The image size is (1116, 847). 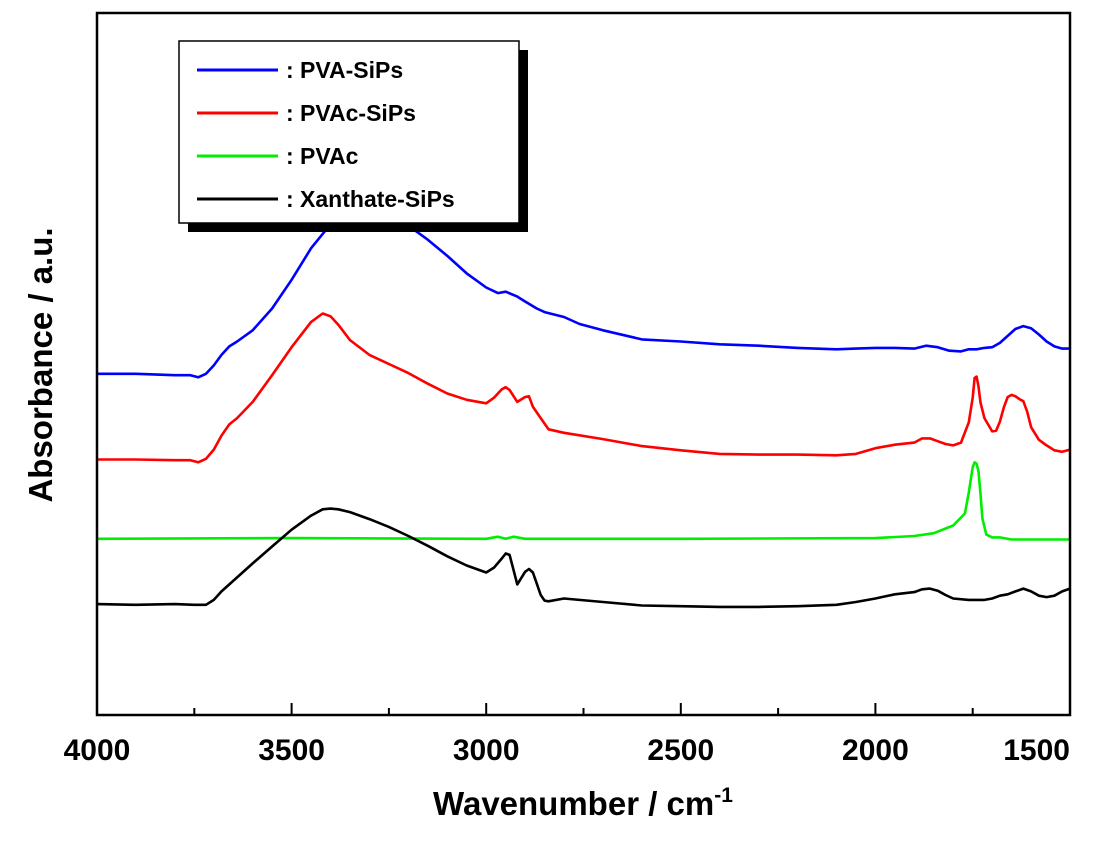 I want to click on x-tick-label: 3500, so click(x=291, y=750).